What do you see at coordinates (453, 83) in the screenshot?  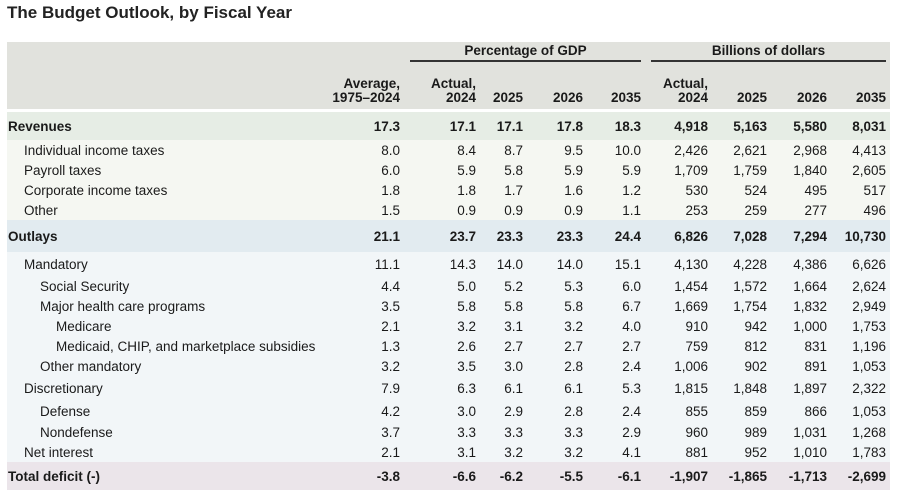 I see `column-header-line1: Actual,` at bounding box center [453, 83].